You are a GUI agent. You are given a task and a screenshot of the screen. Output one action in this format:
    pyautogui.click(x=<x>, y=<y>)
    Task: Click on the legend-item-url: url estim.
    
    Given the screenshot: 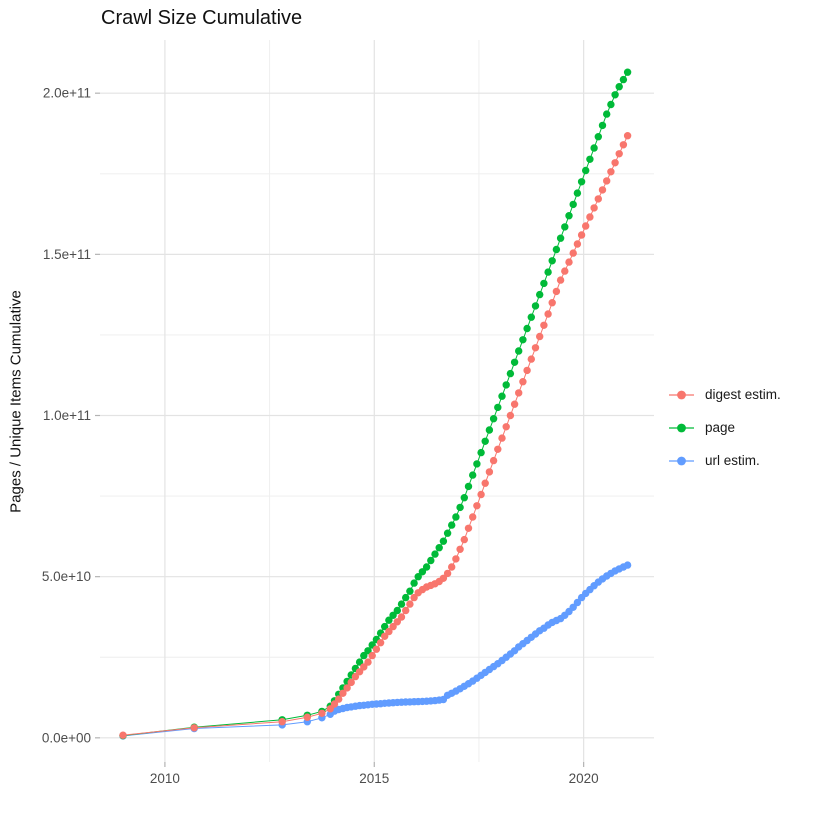 What is the action you would take?
    pyautogui.click(x=724, y=460)
    